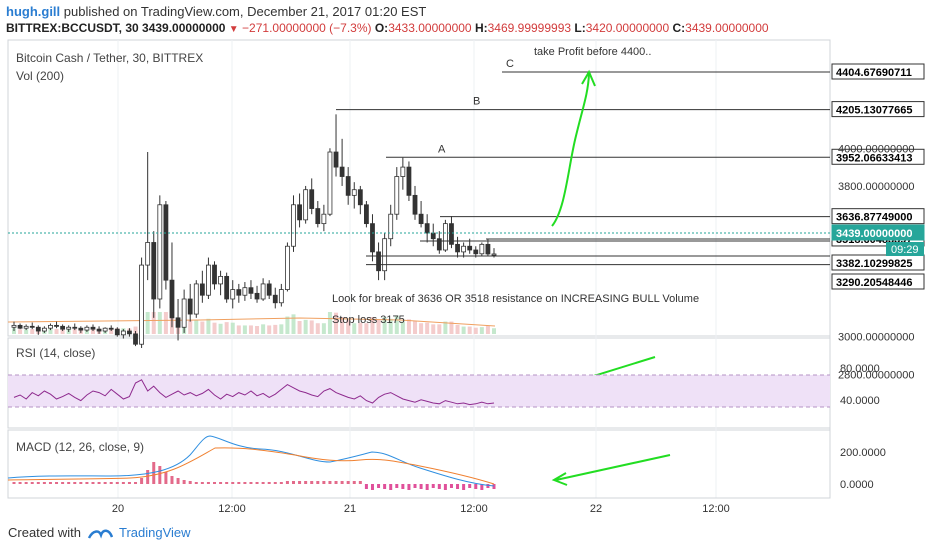 The image size is (932, 550). Describe the element at coordinates (613, 467) in the screenshot. I see `macd-arrow-drawing` at that location.